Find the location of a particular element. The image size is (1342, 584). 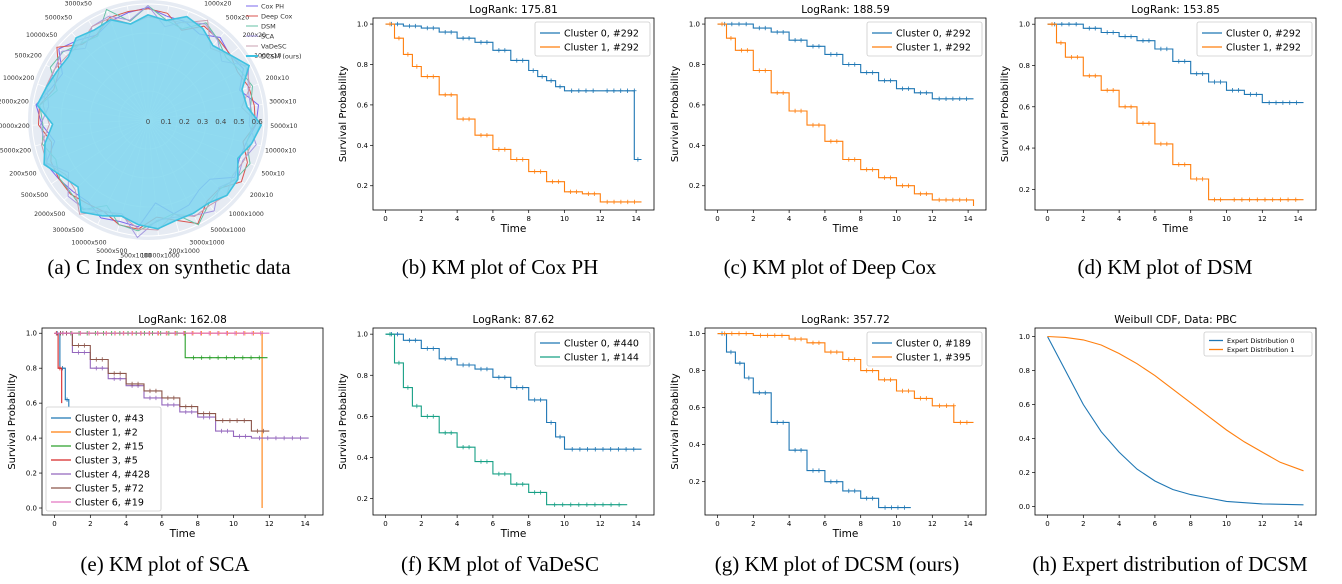

radar-axis-label: 500x500 is located at coordinates (34, 195).